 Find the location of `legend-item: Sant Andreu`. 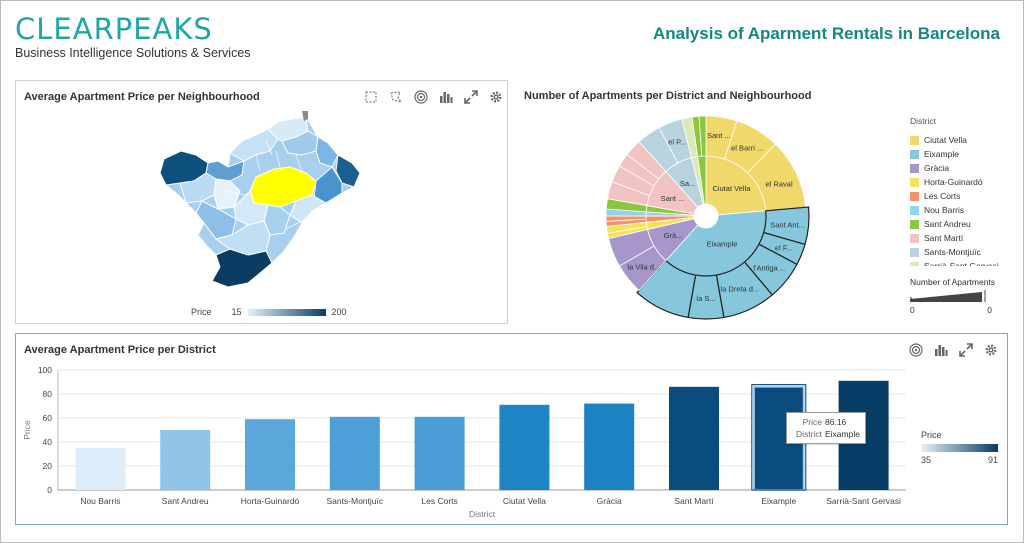

legend-item: Sant Andreu is located at coordinates (960, 224).